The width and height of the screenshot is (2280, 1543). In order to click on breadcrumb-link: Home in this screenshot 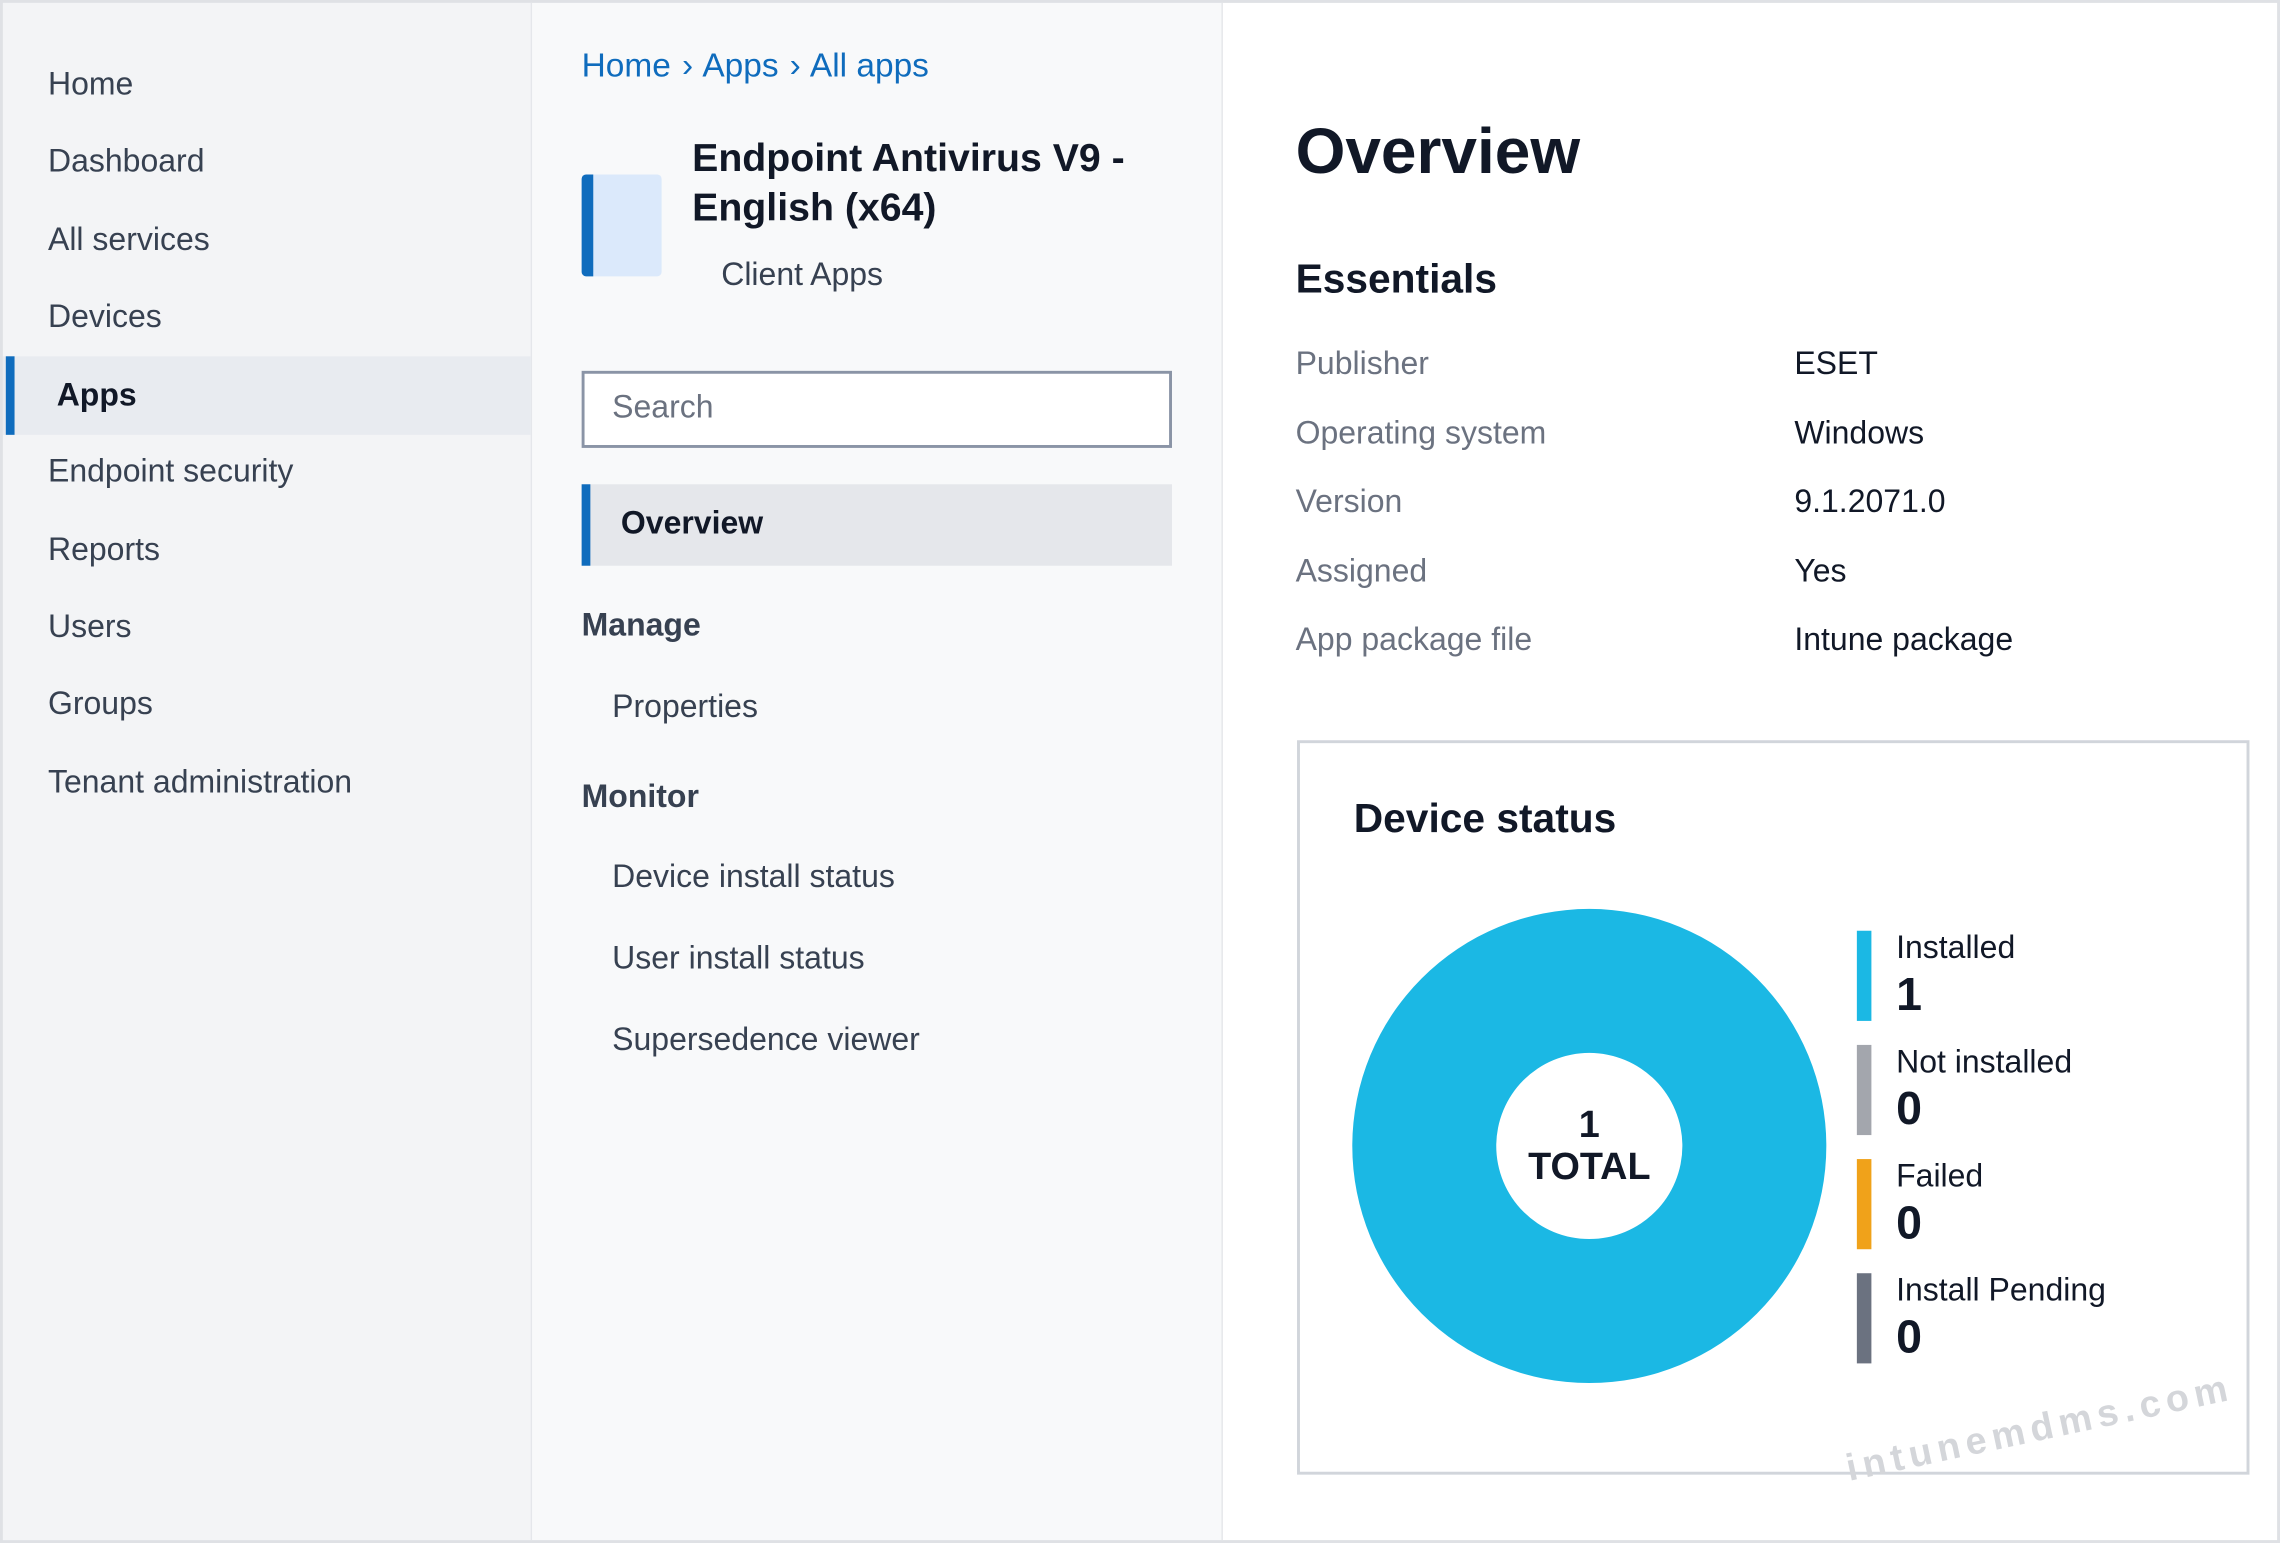, I will do `click(626, 64)`.